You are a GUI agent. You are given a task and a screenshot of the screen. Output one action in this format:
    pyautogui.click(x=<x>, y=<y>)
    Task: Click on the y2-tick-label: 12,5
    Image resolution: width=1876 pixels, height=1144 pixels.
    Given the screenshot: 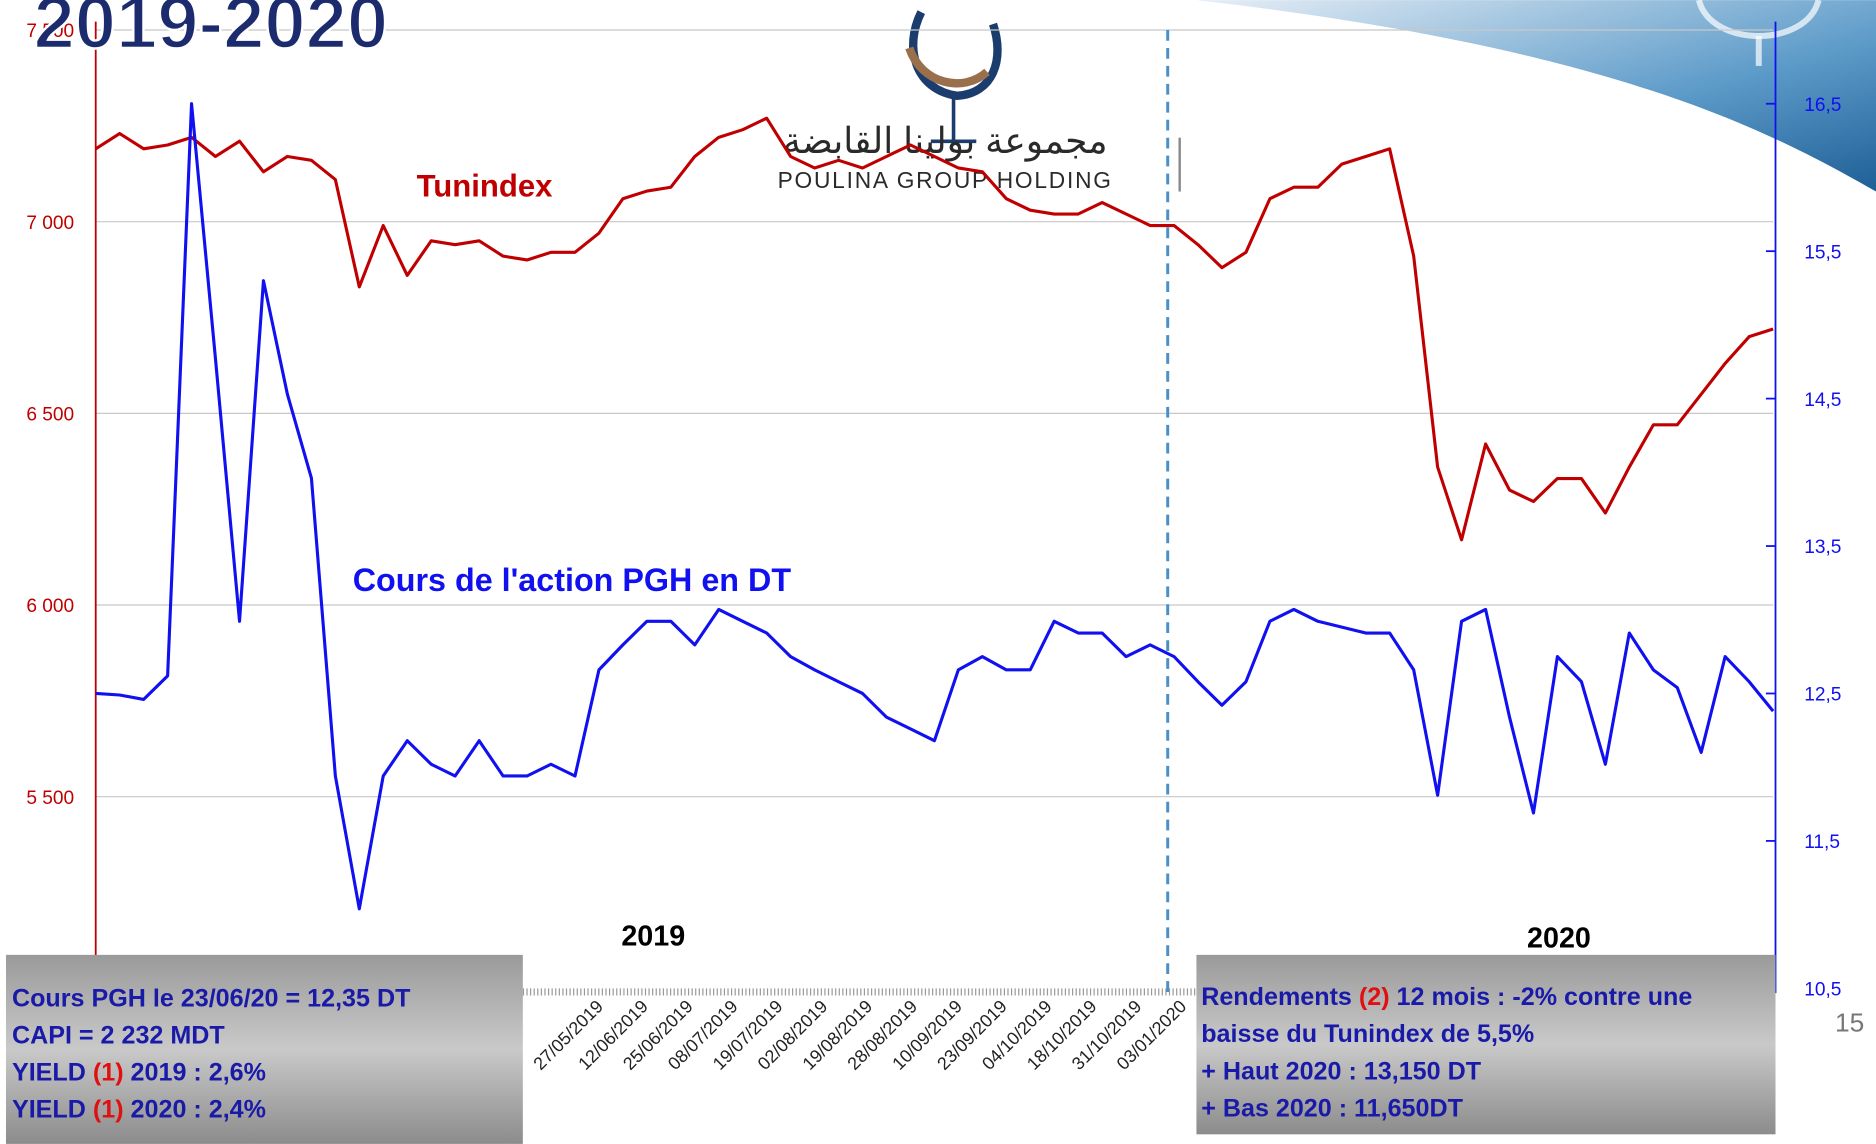 What is the action you would take?
    pyautogui.click(x=1822, y=695)
    